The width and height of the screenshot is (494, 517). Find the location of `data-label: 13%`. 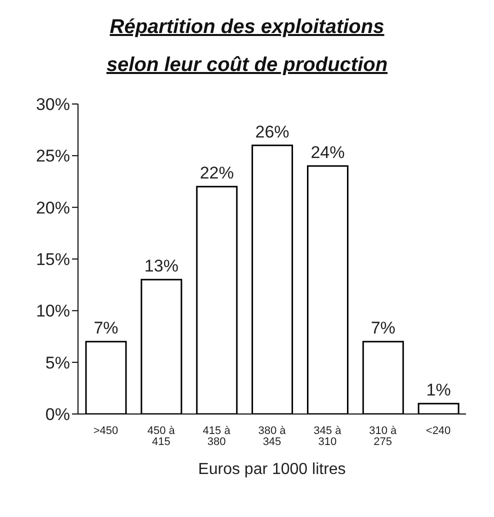

data-label: 13% is located at coordinates (161, 266).